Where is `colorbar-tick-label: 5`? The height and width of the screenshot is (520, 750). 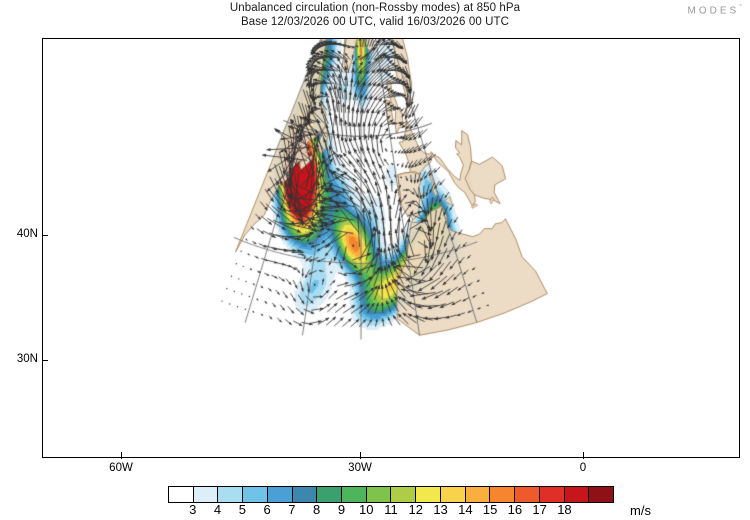
colorbar-tick-label: 5 is located at coordinates (242, 509).